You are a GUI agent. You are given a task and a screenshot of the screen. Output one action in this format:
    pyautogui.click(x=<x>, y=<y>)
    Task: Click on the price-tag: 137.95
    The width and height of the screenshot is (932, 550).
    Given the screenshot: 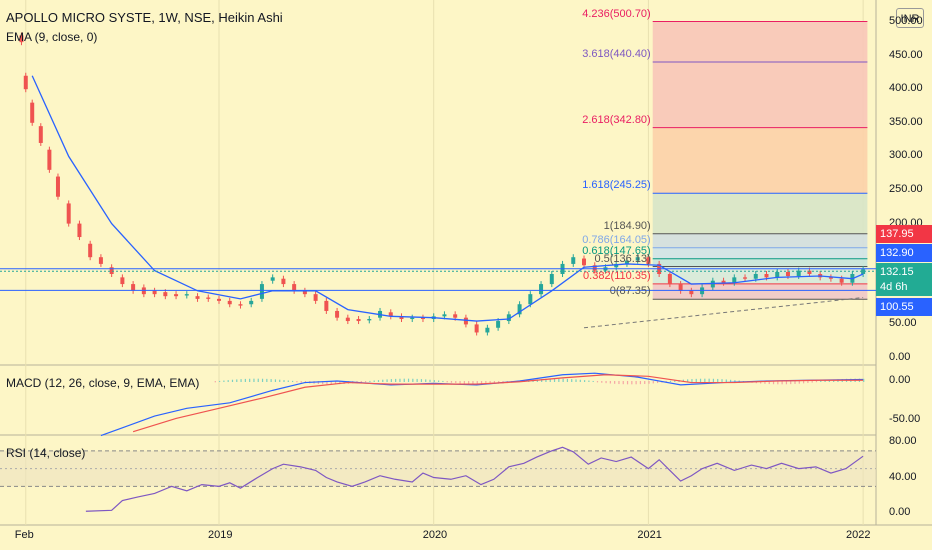 What is the action you would take?
    pyautogui.click(x=904, y=234)
    